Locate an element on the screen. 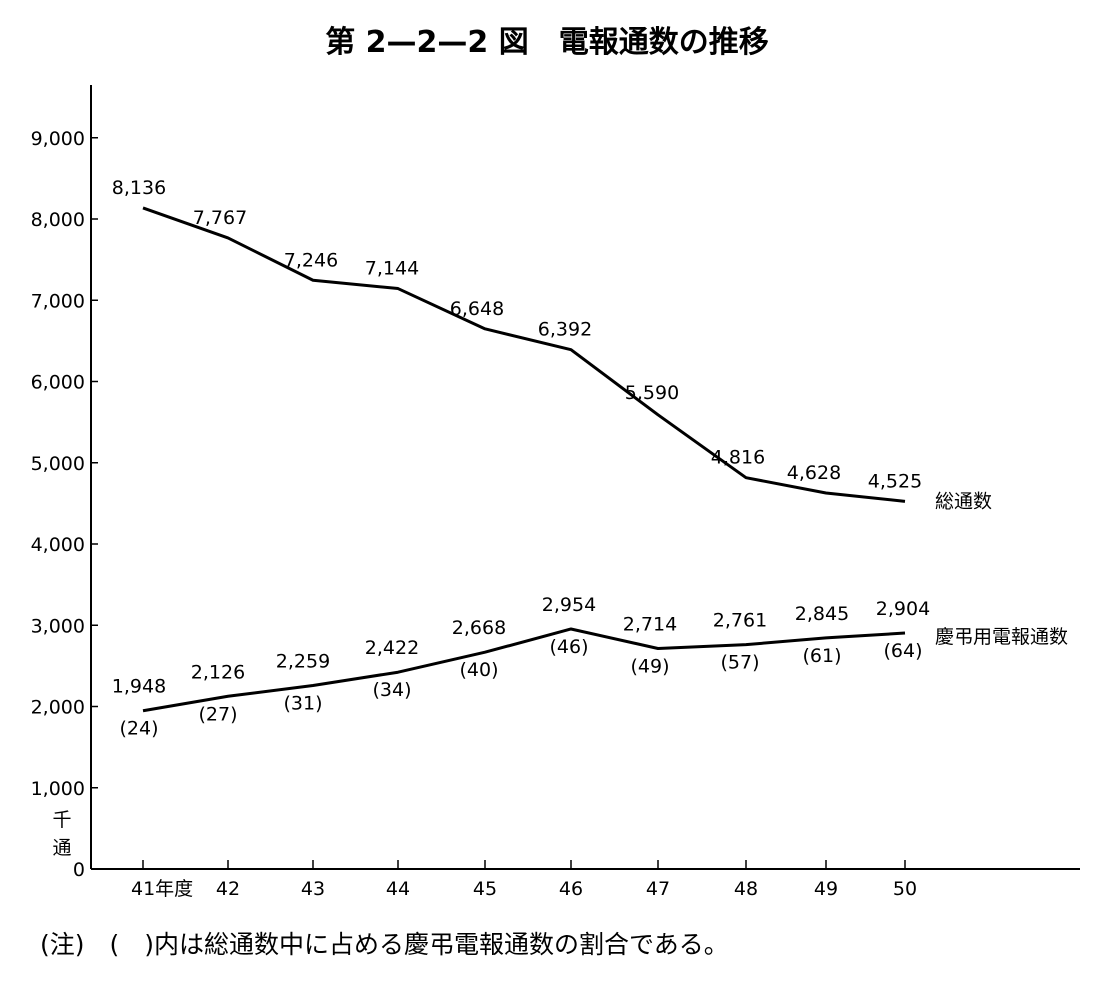 The height and width of the screenshot is (981, 1113). share-label: (27) is located at coordinates (217, 714).